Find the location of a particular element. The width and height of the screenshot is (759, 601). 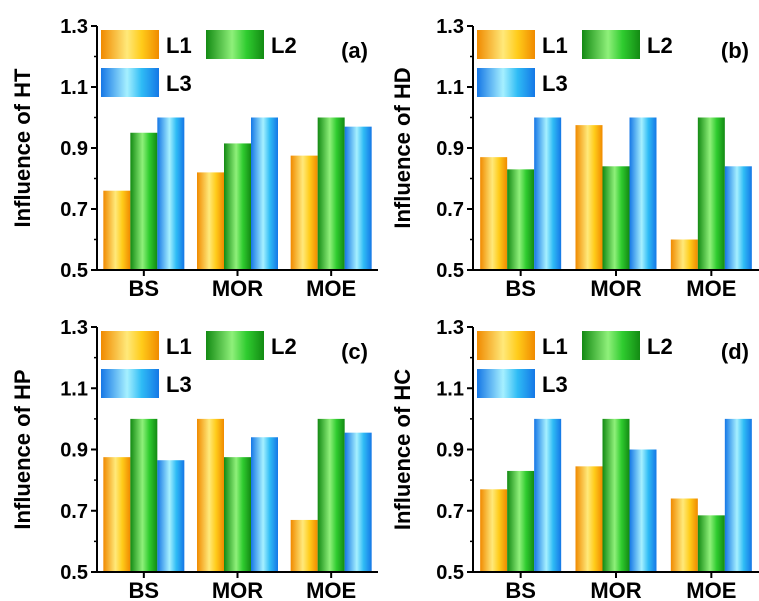

panel-label: (b) is located at coordinates (735, 50).